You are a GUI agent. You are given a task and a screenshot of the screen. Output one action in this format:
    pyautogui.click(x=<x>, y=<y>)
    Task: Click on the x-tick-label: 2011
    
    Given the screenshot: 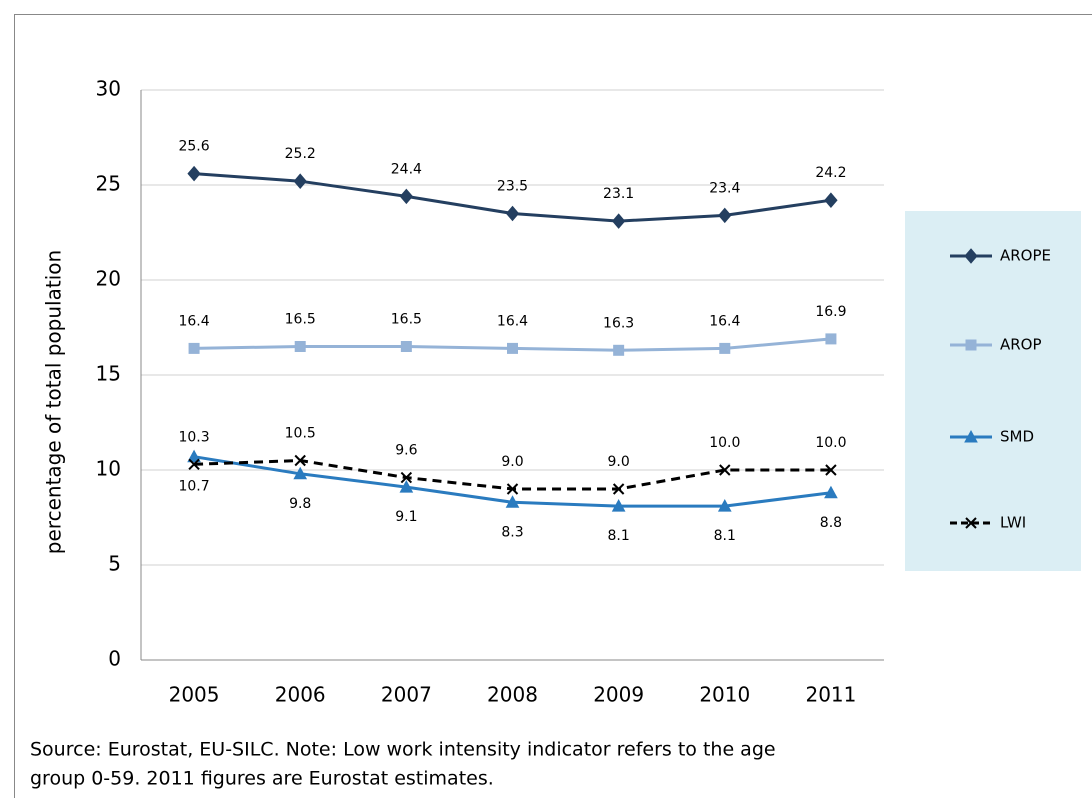 What is the action you would take?
    pyautogui.click(x=830, y=695)
    